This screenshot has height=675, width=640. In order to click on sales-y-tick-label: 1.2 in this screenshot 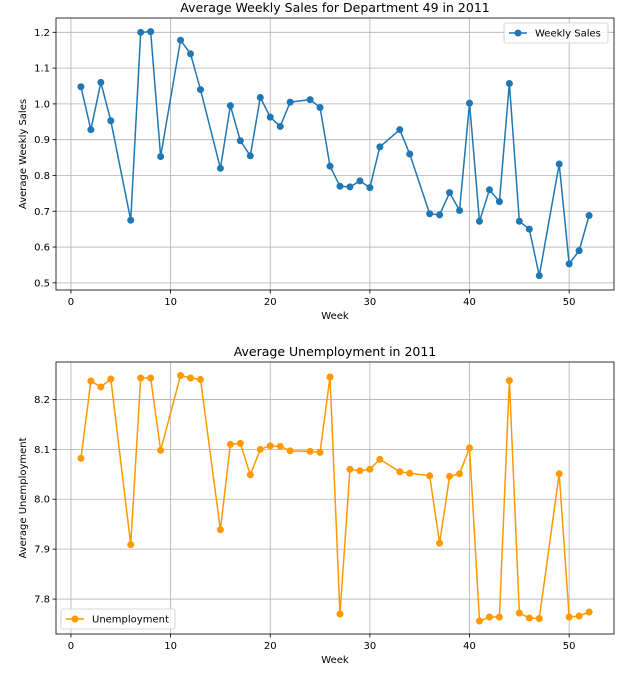, I will do `click(42, 33)`.